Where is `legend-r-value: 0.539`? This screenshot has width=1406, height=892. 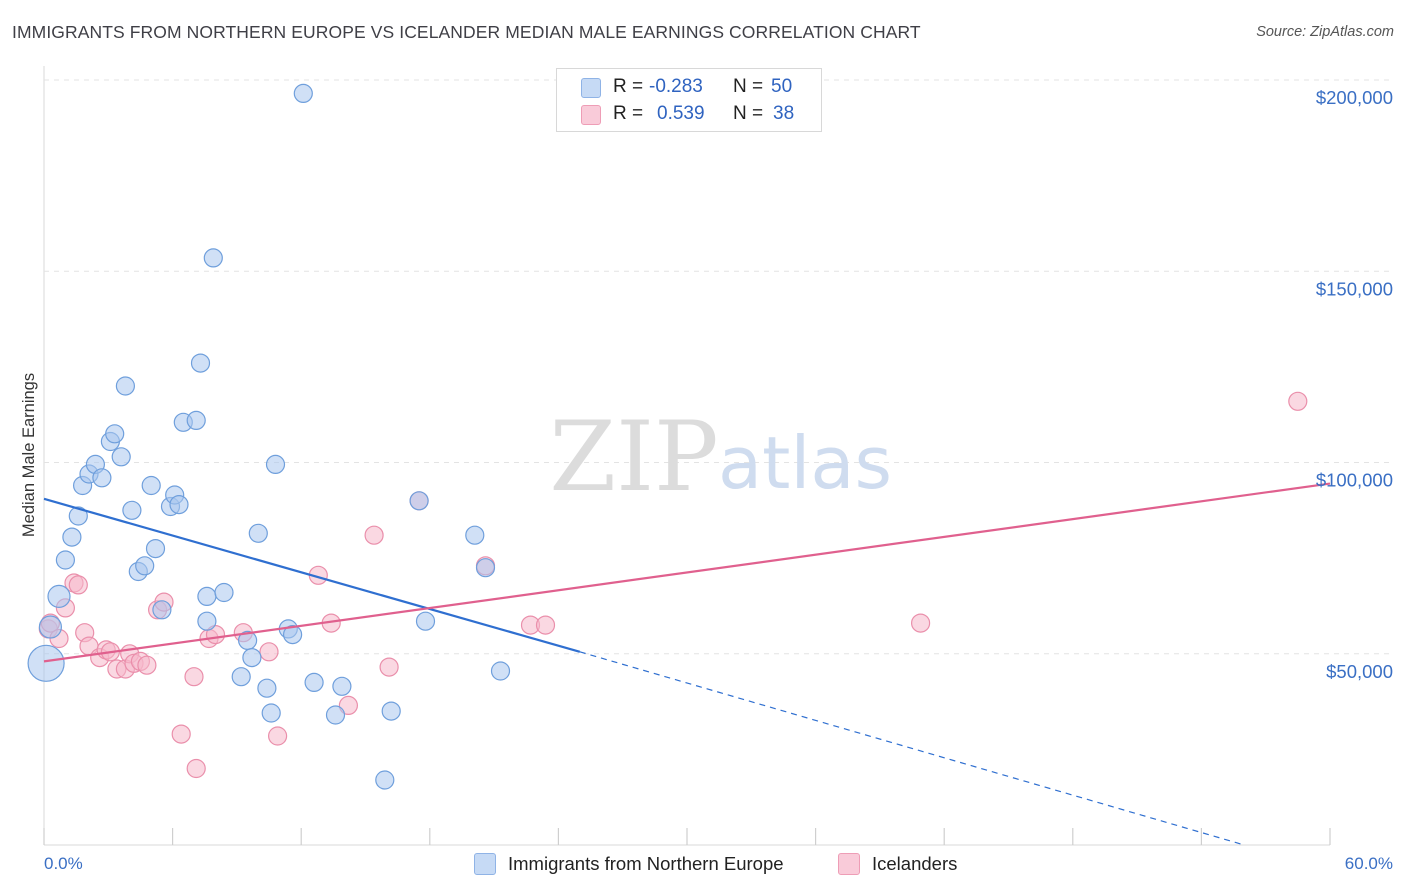 legend-r-value: 0.539 is located at coordinates (681, 113).